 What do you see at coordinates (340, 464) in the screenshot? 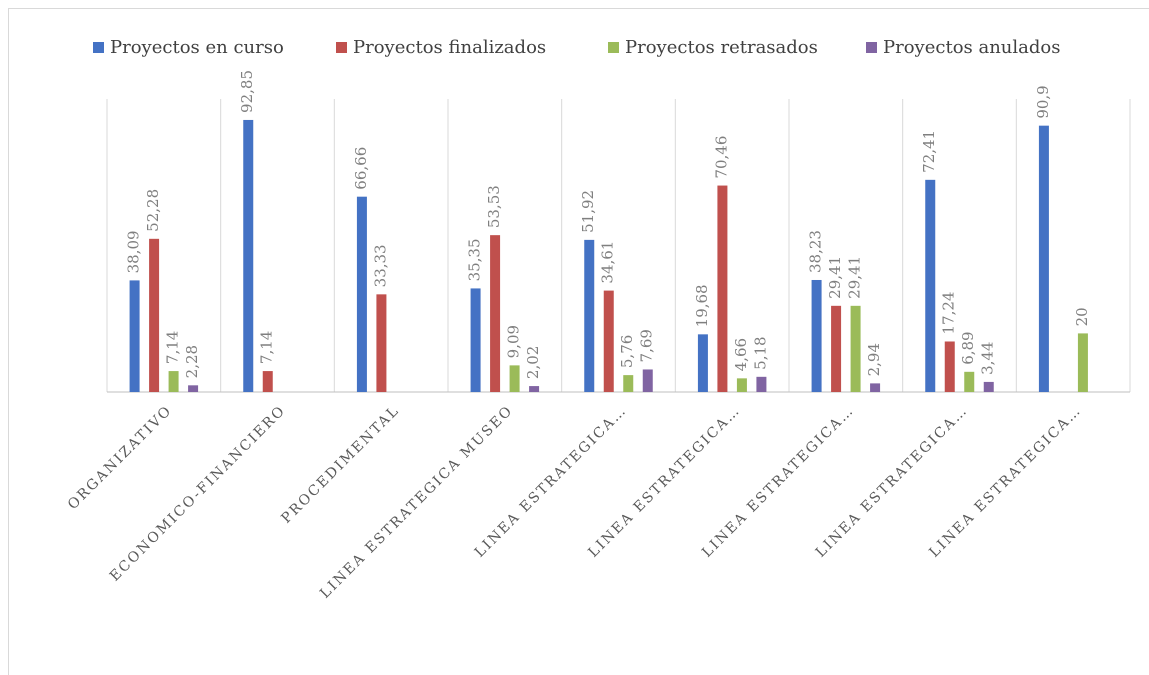
I see `x-tick-label: PROCEDIMENTAL` at bounding box center [340, 464].